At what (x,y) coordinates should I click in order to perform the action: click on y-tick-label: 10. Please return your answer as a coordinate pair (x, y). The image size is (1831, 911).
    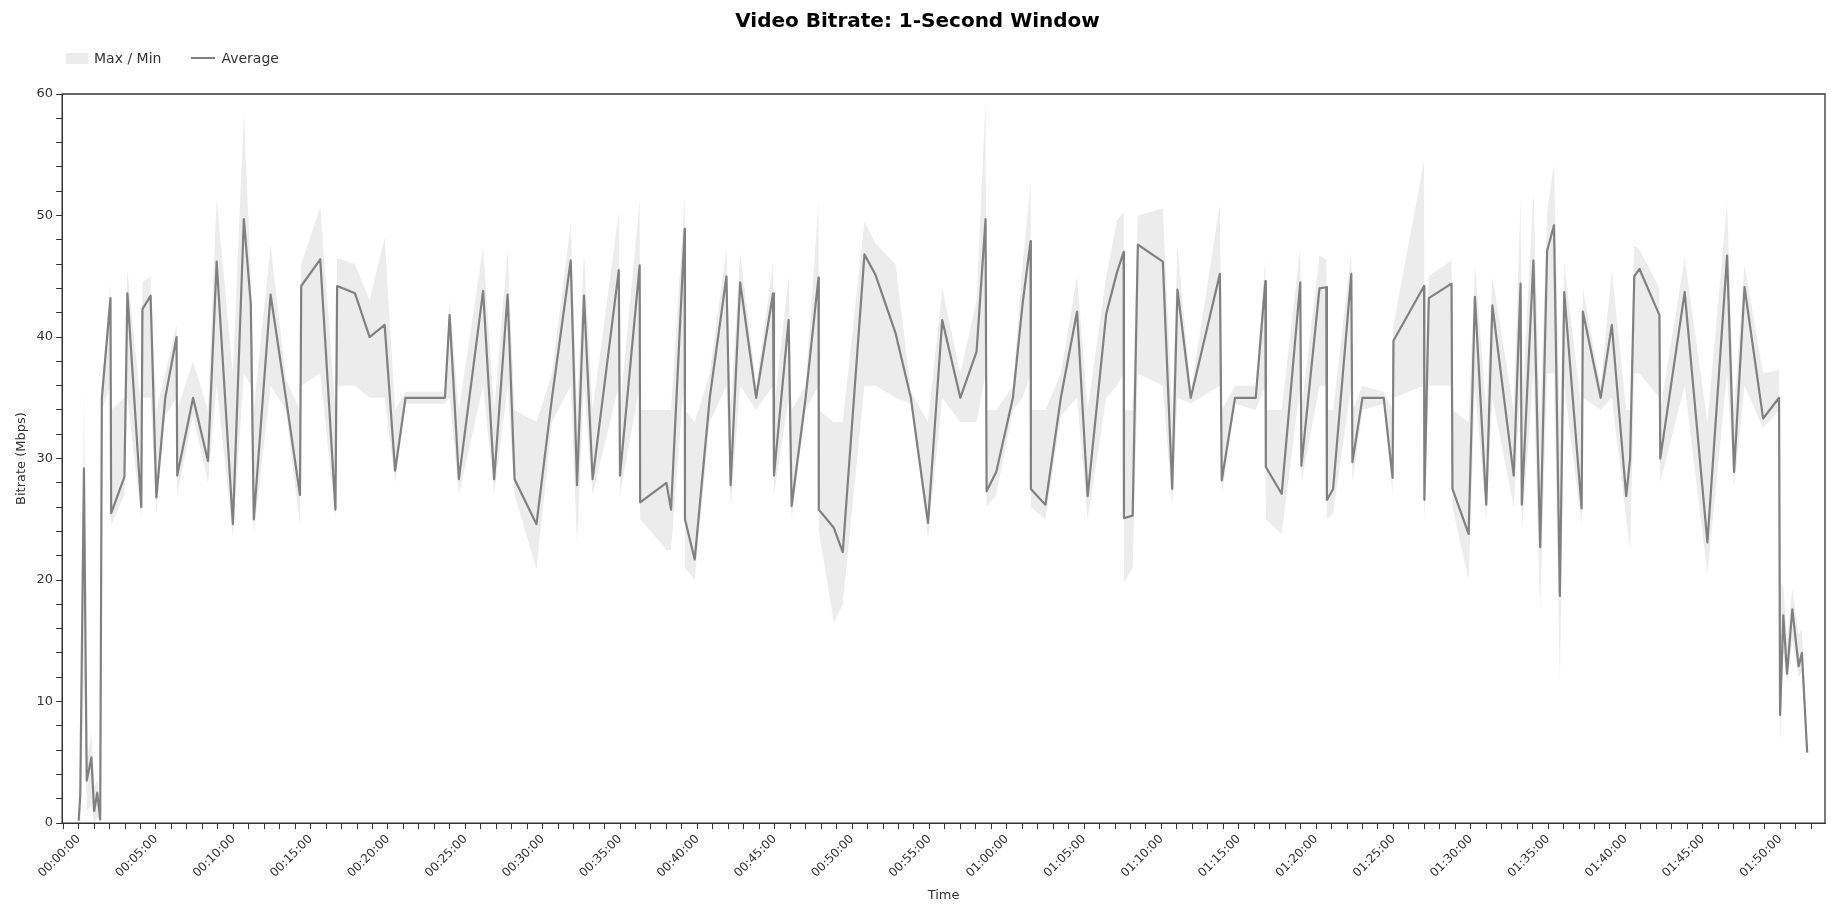
    Looking at the image, I should click on (45, 700).